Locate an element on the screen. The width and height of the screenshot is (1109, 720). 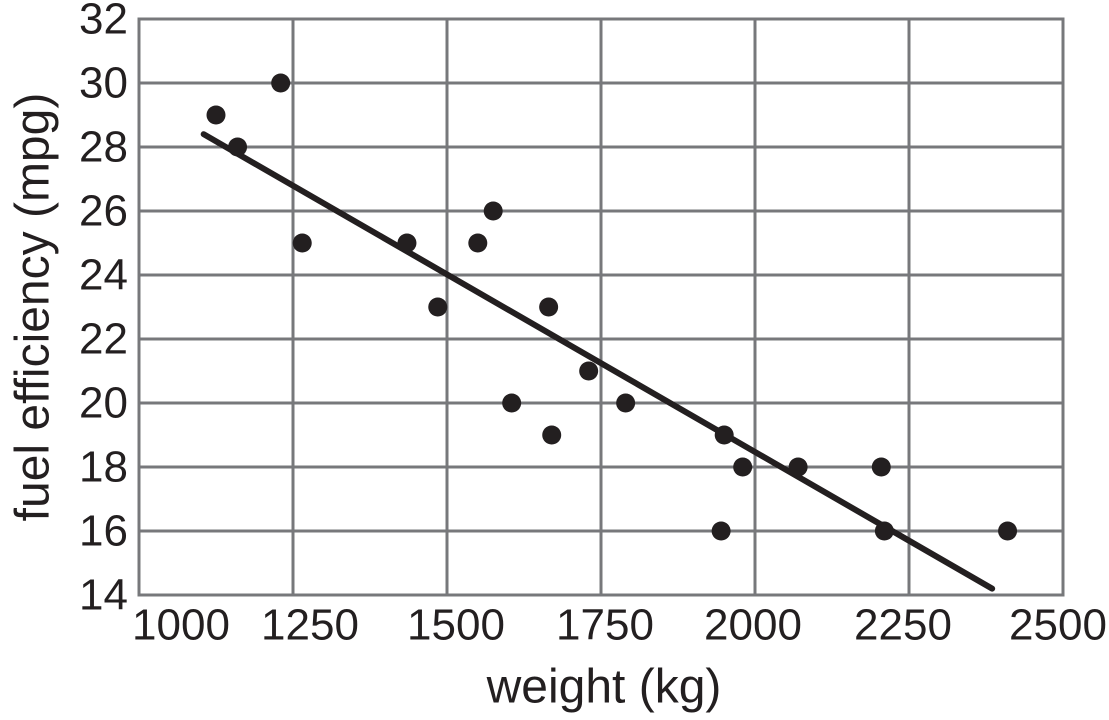
x-tick-label: 1500 is located at coordinates (456, 625).